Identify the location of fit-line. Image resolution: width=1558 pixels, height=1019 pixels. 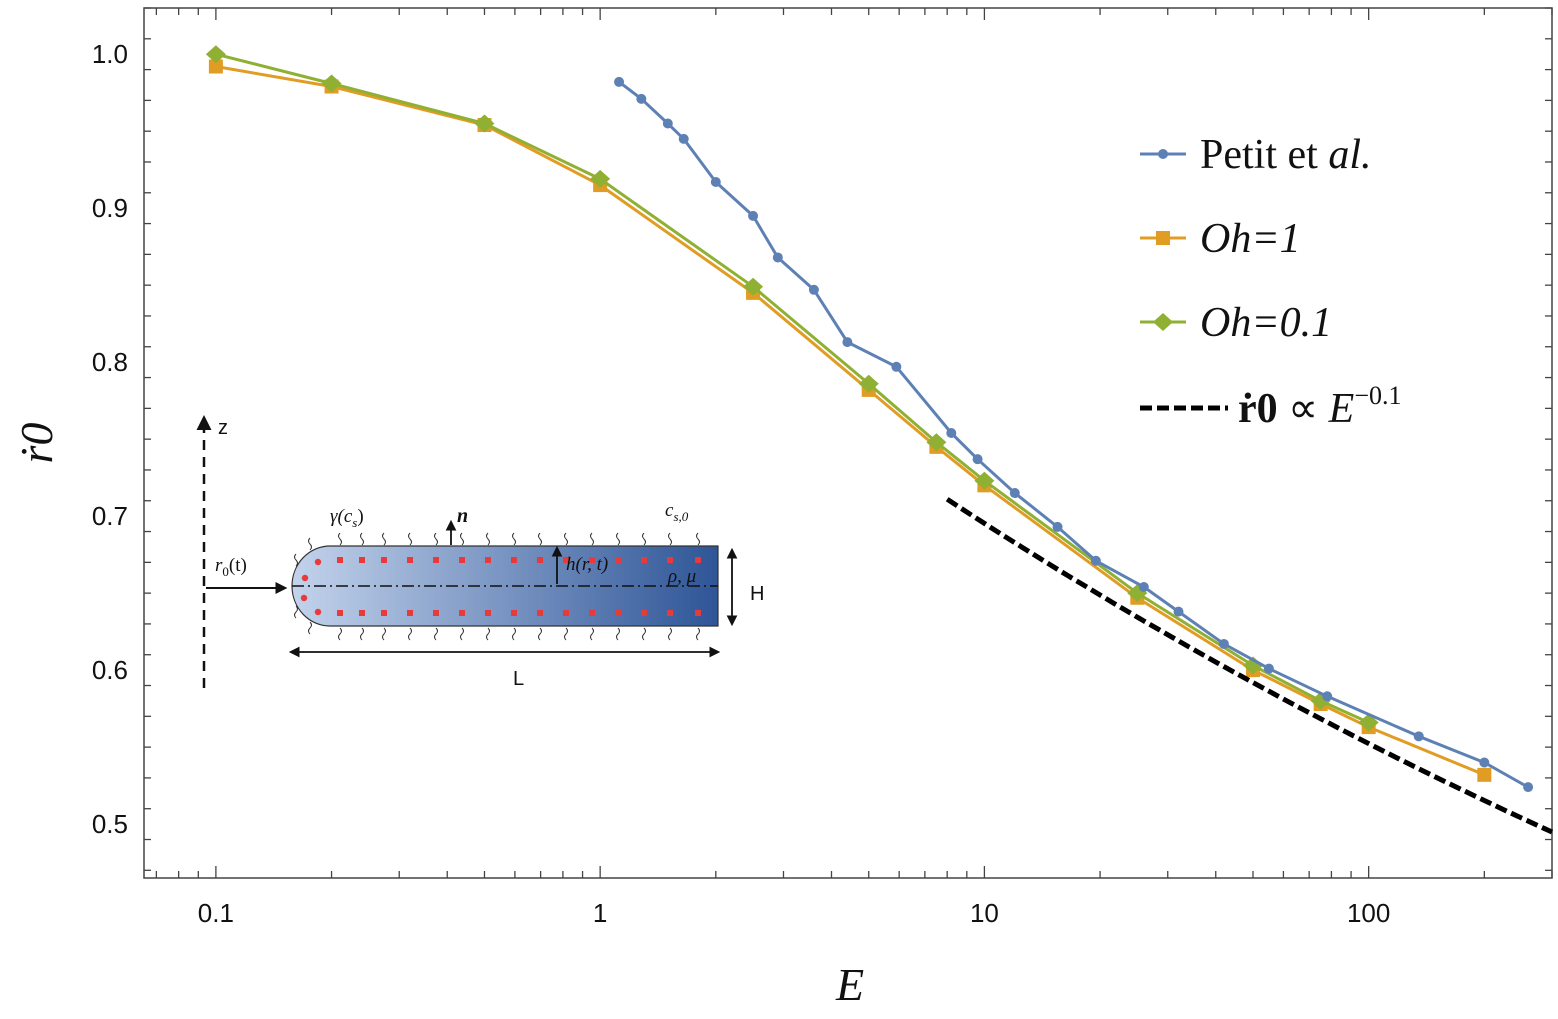
(1249, 666).